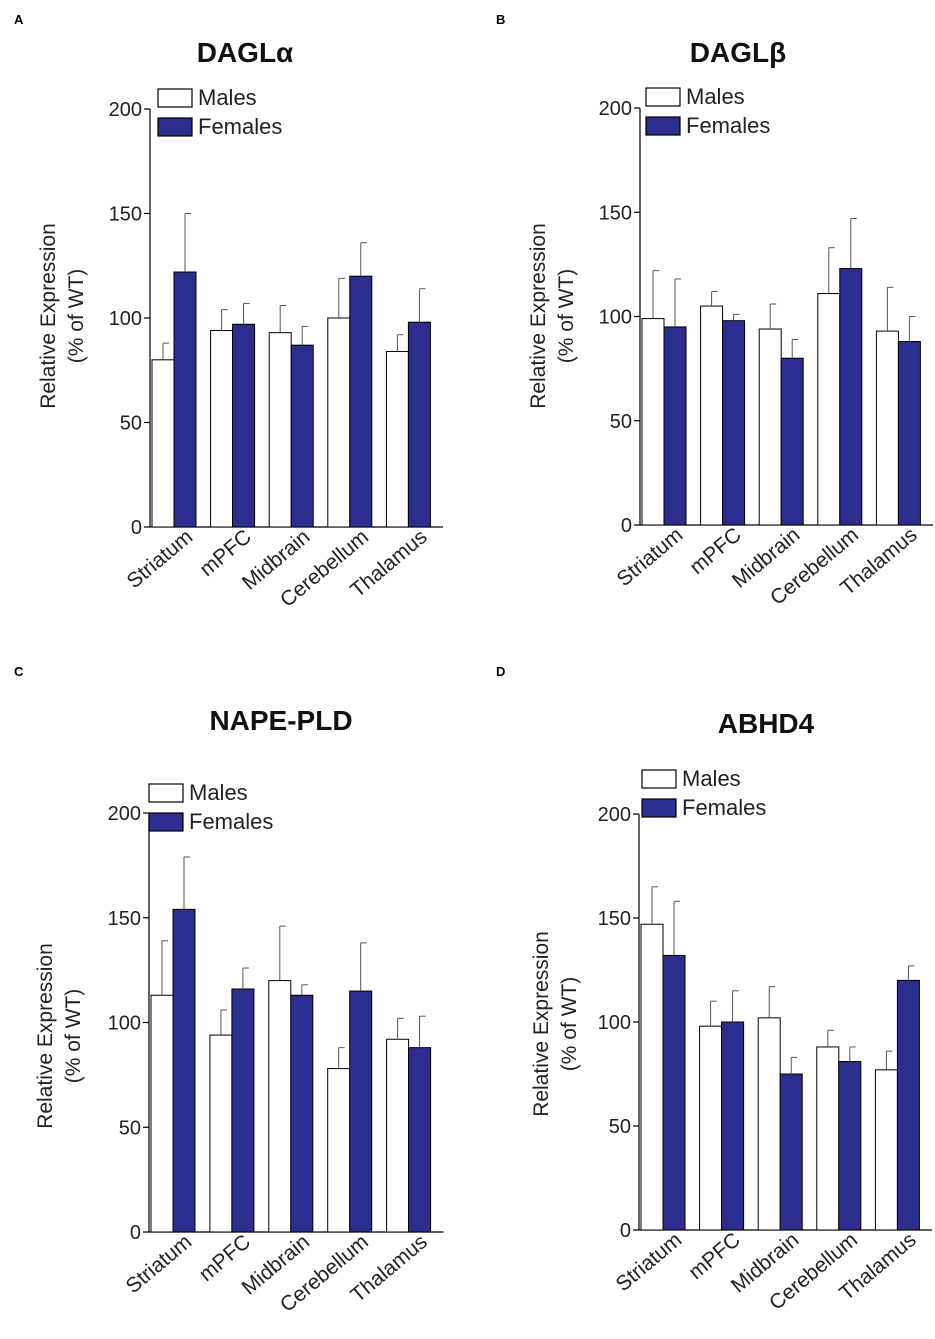  I want to click on panel-label: A, so click(19, 19).